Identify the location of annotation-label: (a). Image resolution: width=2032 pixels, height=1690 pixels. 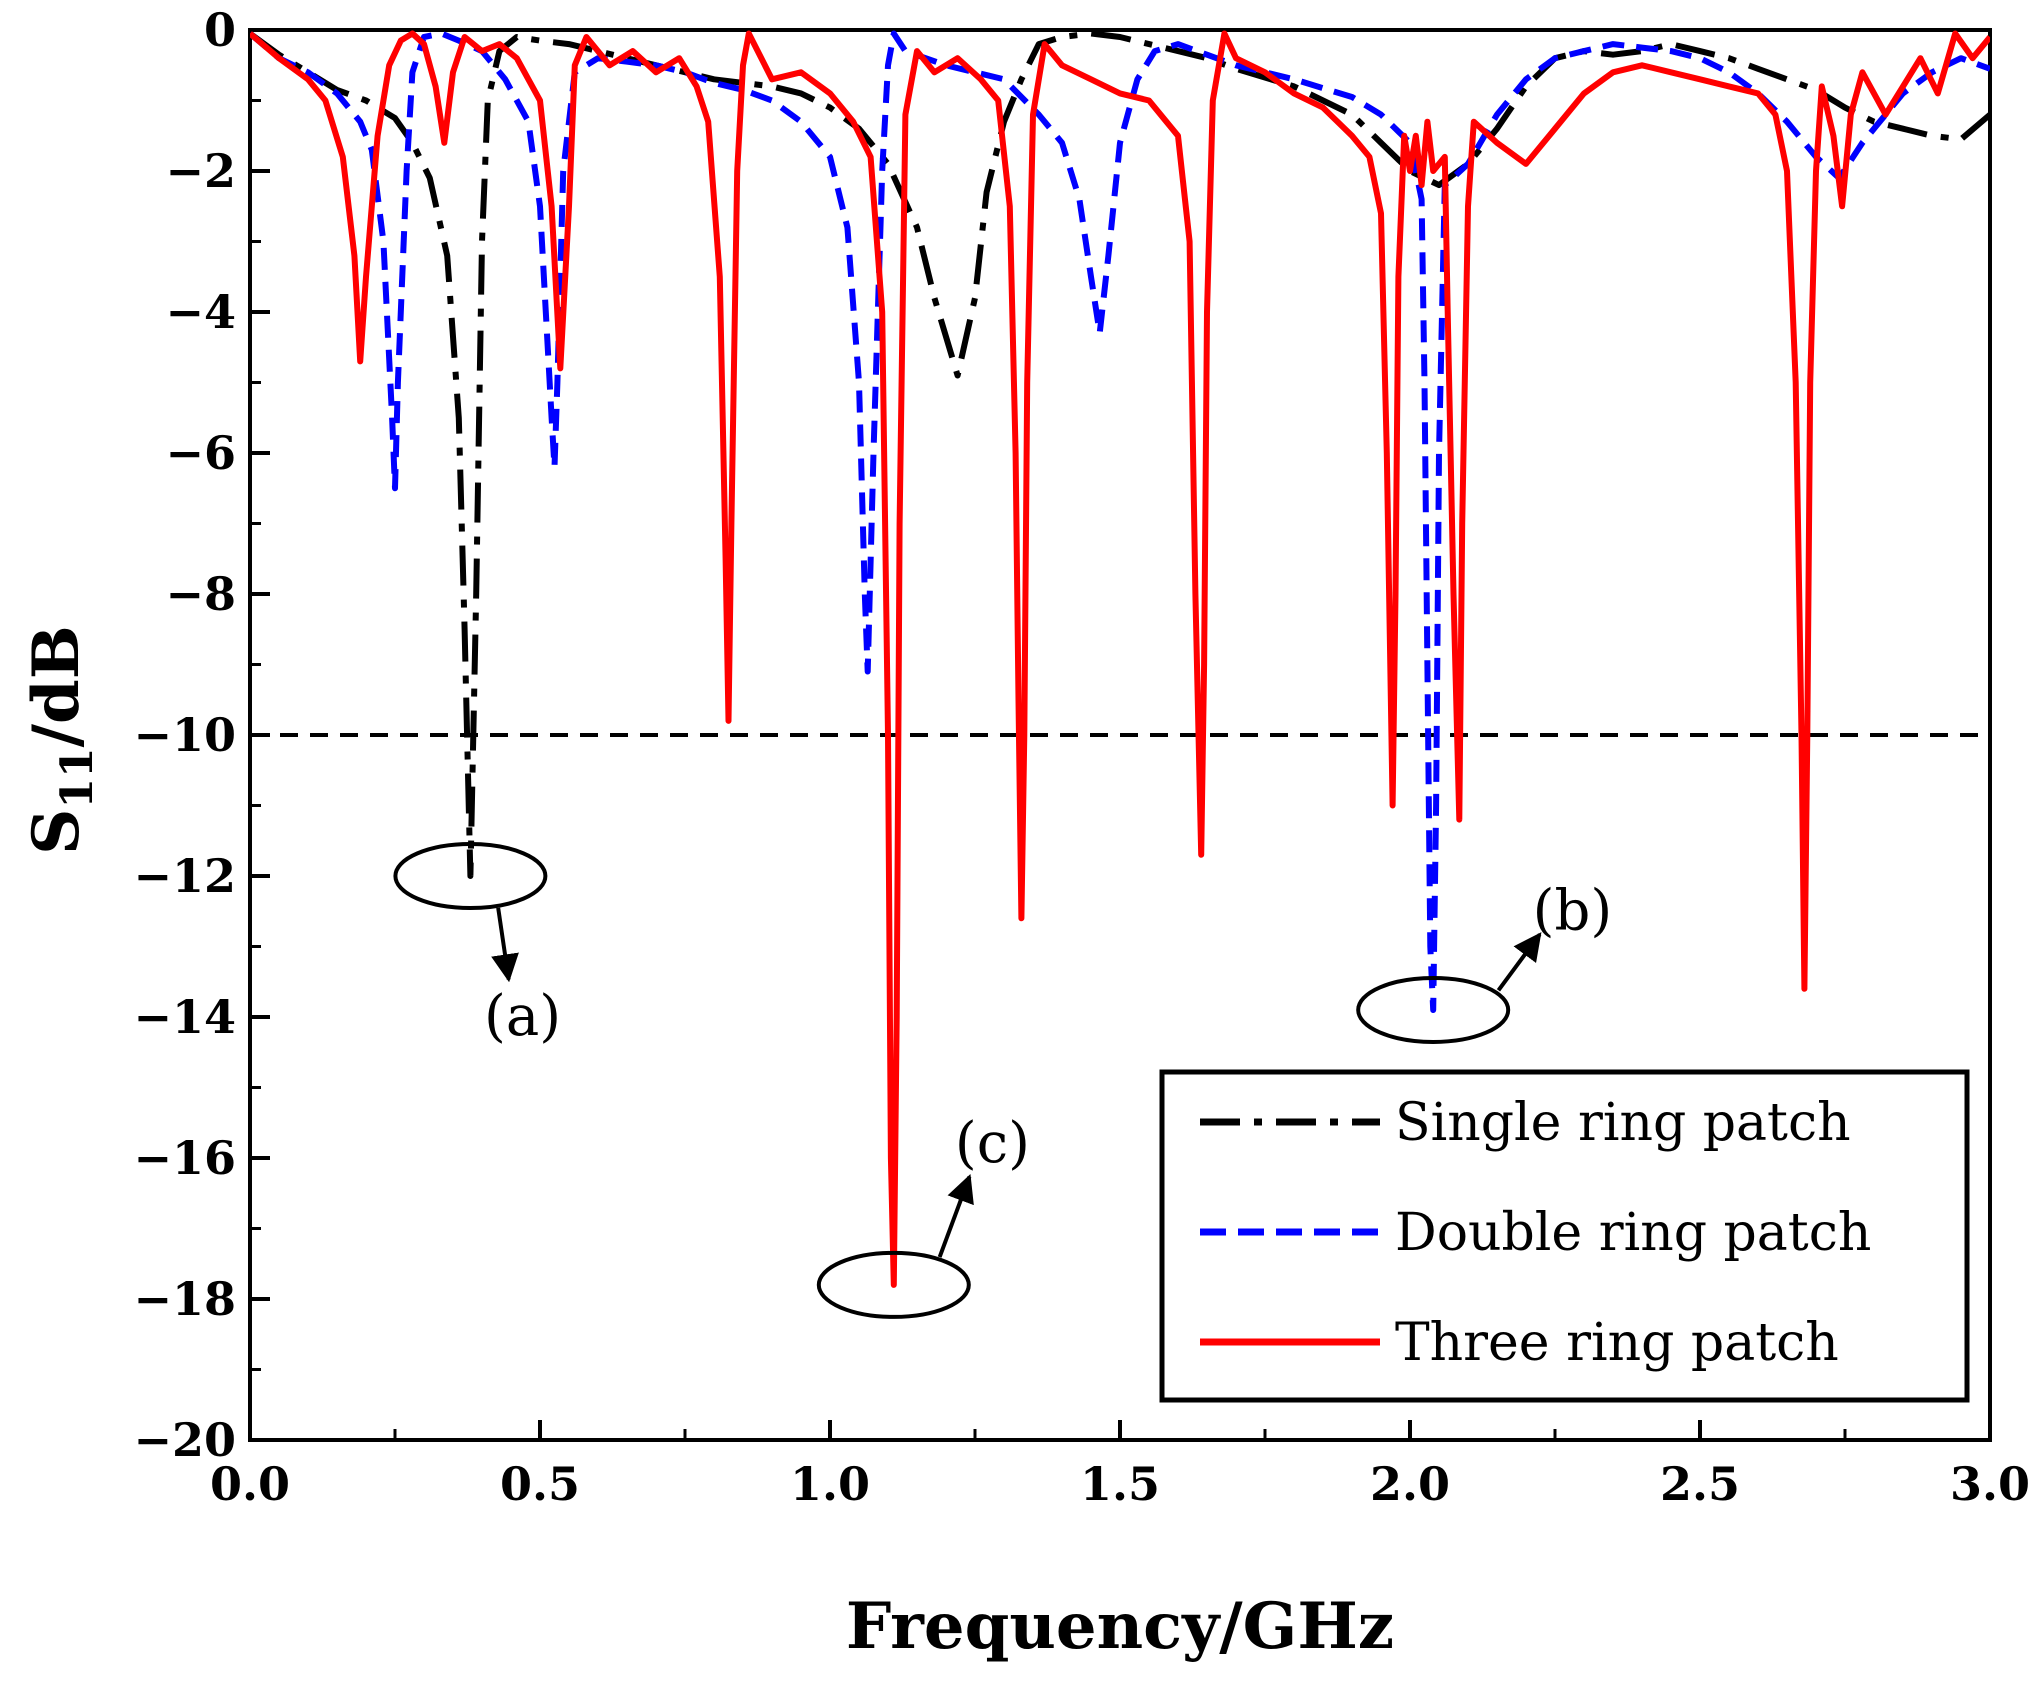
(522, 1016).